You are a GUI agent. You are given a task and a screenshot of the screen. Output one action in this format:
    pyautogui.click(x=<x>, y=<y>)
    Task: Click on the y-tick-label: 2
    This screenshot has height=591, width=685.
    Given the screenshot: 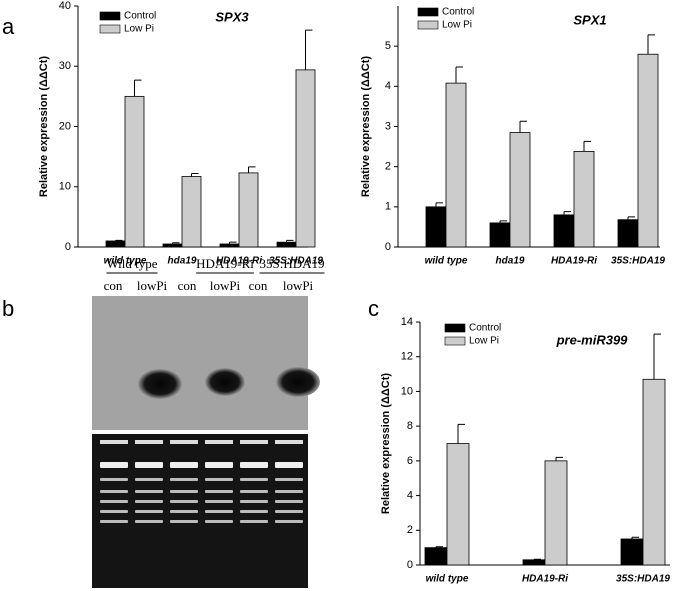 What is the action you would take?
    pyautogui.click(x=388, y=167)
    